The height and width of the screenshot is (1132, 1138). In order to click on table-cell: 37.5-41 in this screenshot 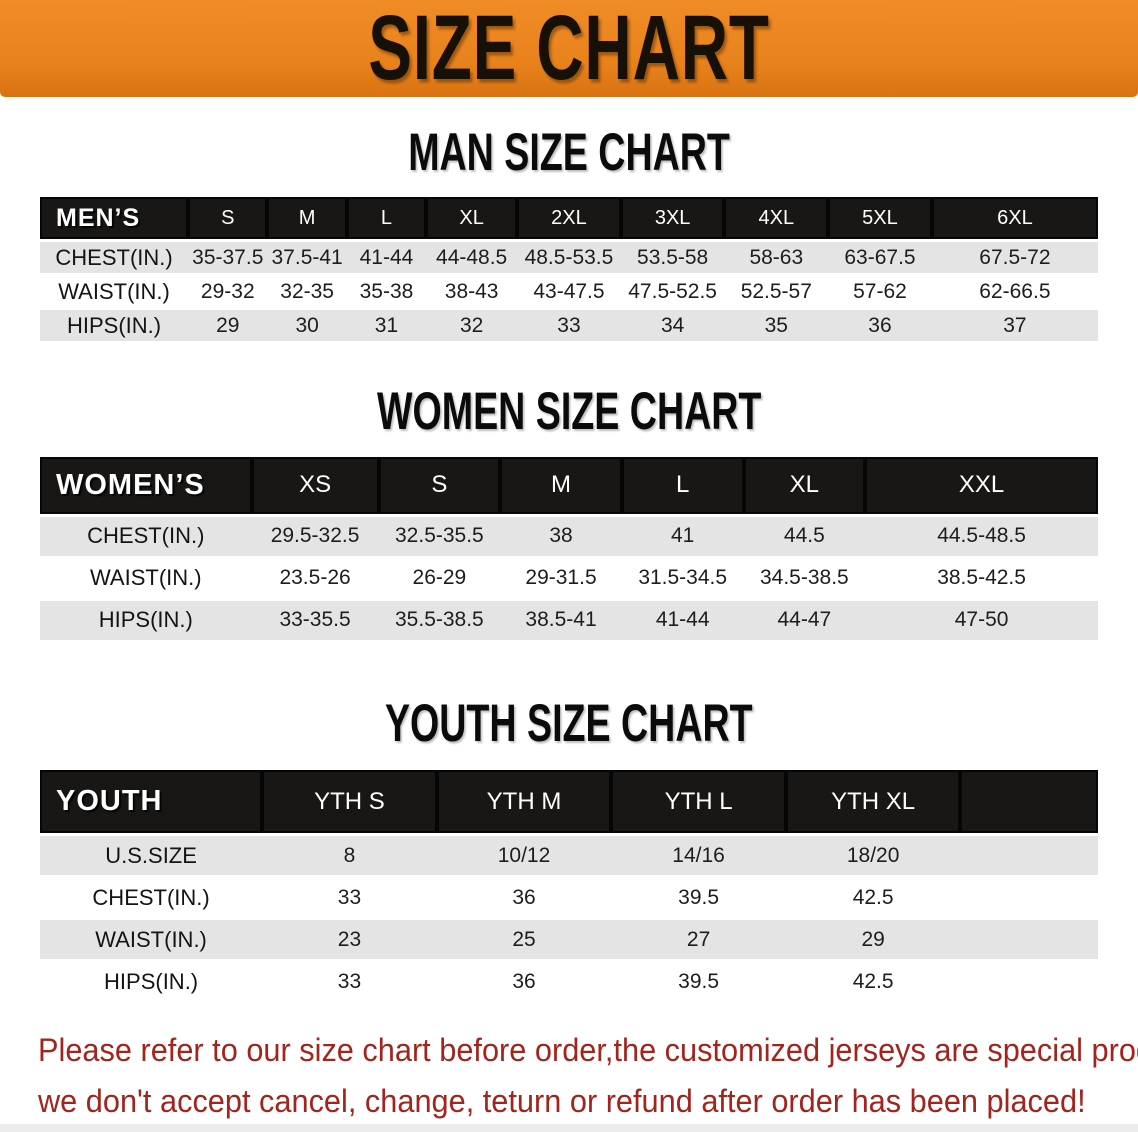, I will do `click(307, 258)`.